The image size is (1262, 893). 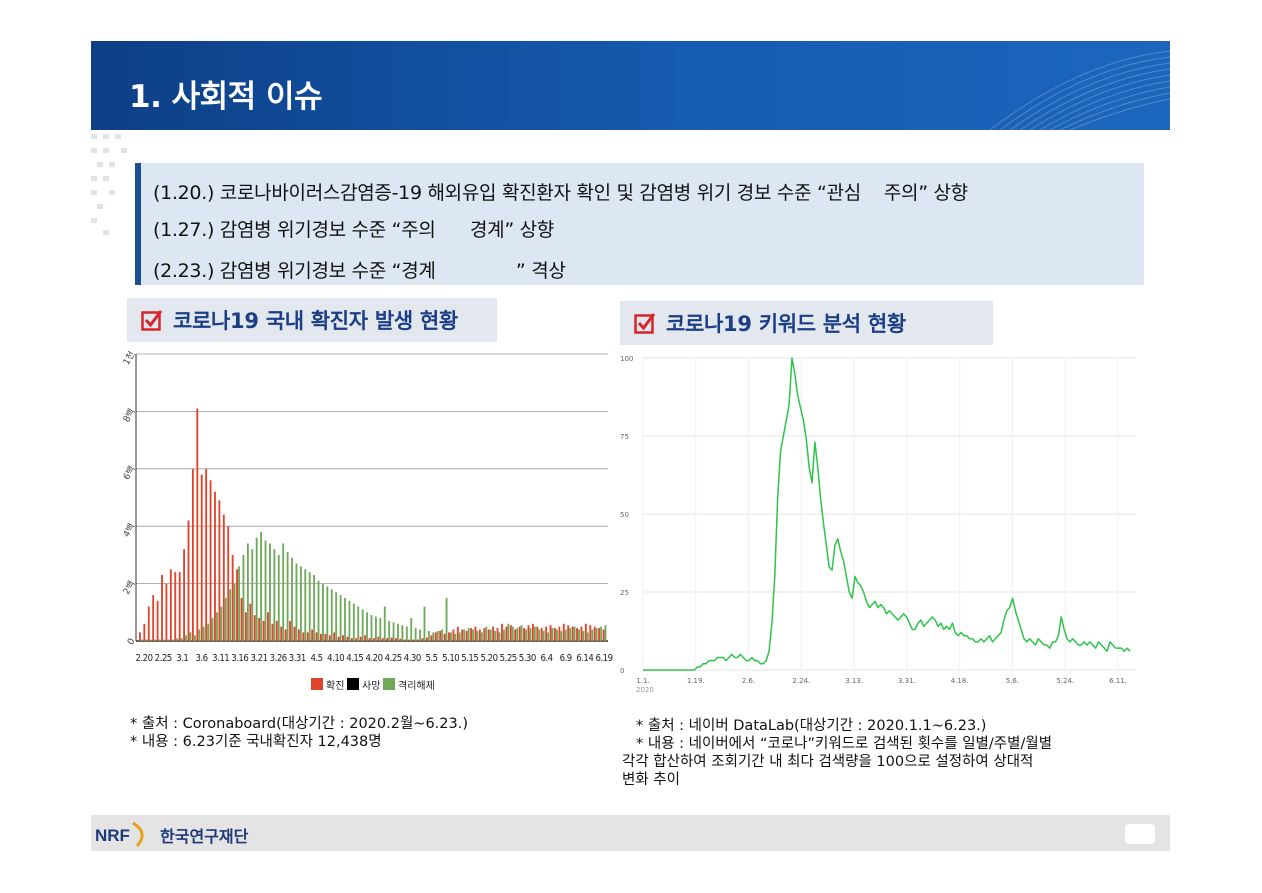 What do you see at coordinates (642, 681) in the screenshot?
I see `x-tick-label: 1.1.` at bounding box center [642, 681].